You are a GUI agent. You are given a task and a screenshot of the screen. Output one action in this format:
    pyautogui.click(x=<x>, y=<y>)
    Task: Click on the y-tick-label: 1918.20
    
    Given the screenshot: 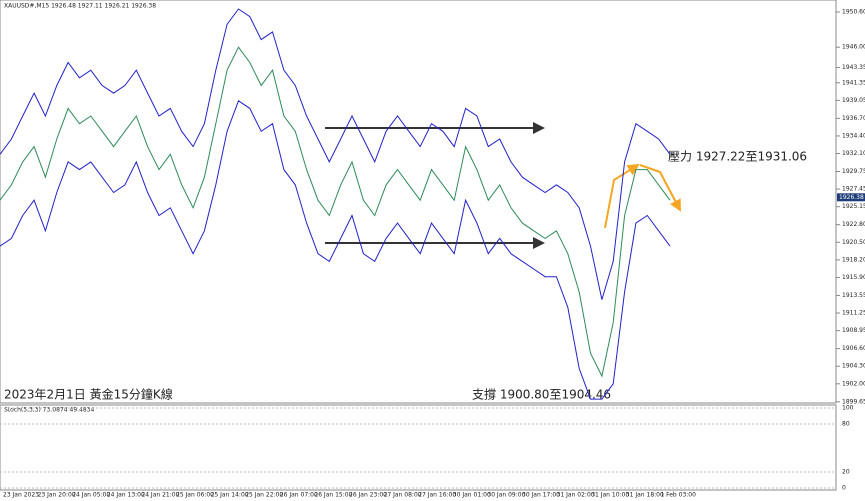 What is the action you would take?
    pyautogui.click(x=853, y=259)
    